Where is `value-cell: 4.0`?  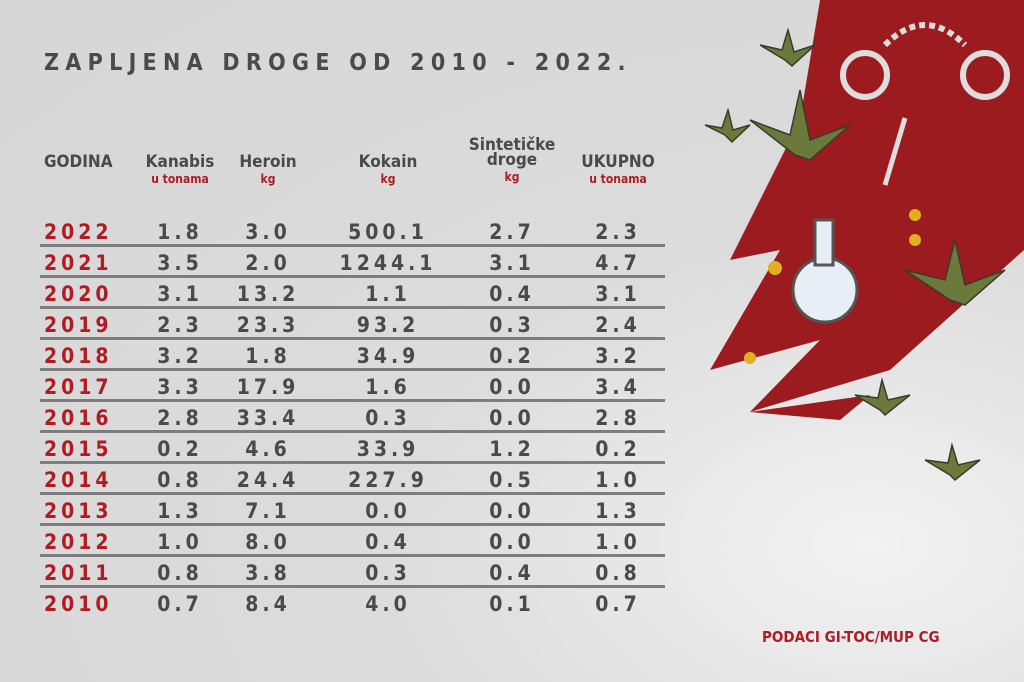
value-cell: 4.0 is located at coordinates (388, 604).